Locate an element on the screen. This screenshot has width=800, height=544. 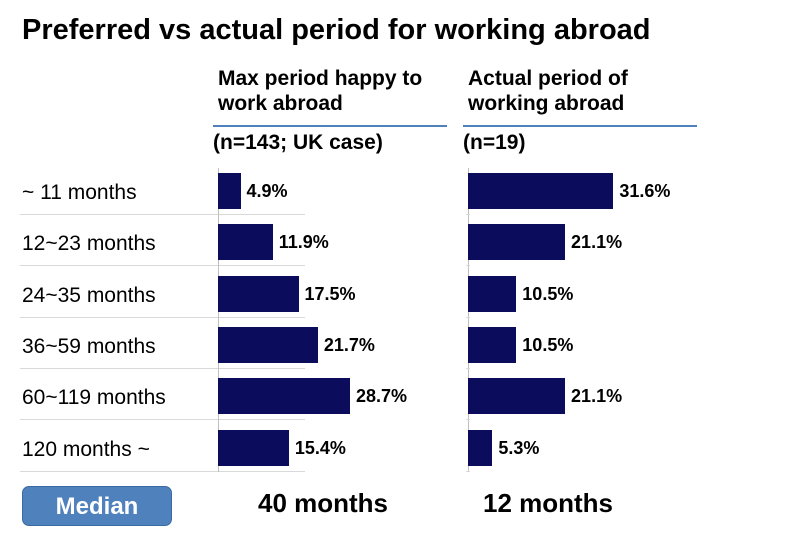
median-value: 40 months is located at coordinates (323, 503).